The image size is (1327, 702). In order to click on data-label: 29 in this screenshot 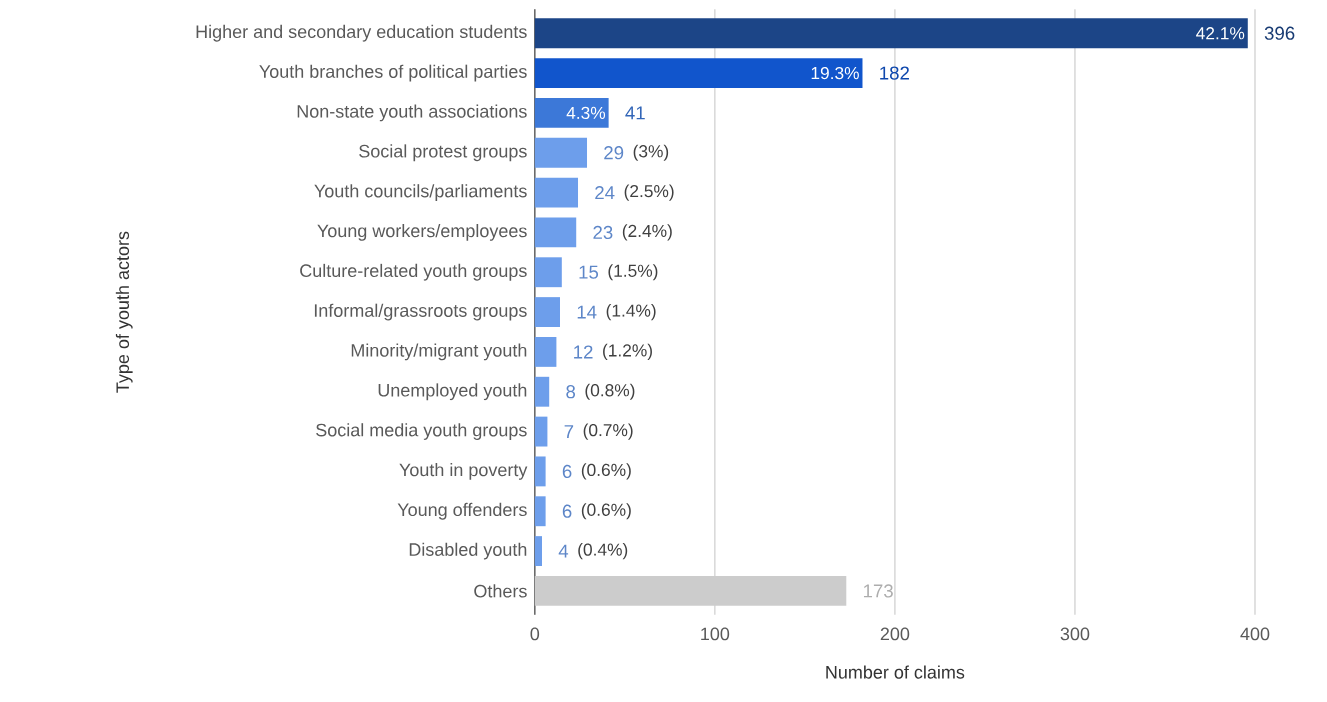, I will do `click(614, 153)`.